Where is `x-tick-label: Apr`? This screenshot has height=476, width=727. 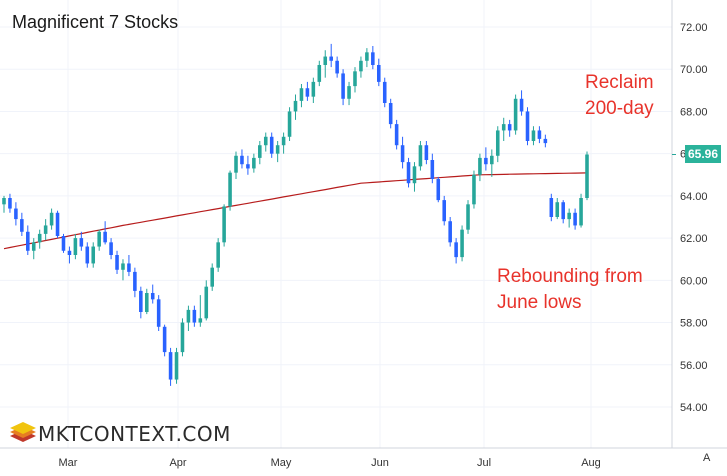 x-tick-label: Apr is located at coordinates (177, 463).